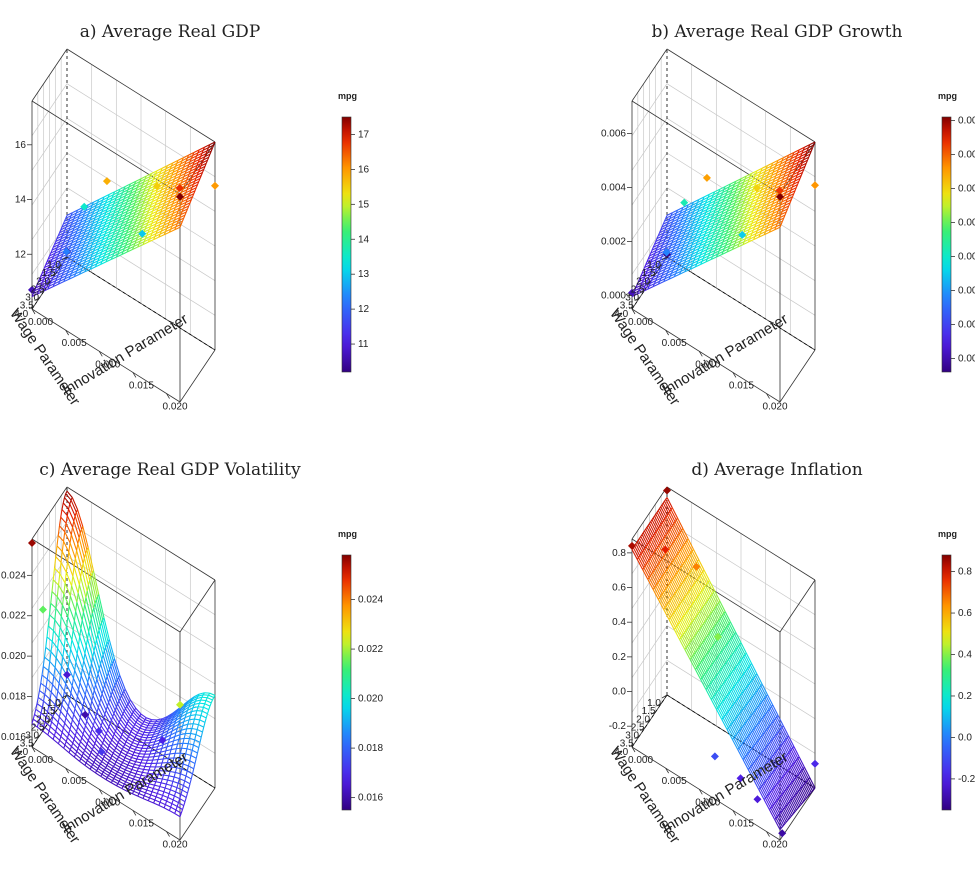 This screenshot has height=876, width=975. I want to click on wage-tick-label: 2.0, so click(43, 719).